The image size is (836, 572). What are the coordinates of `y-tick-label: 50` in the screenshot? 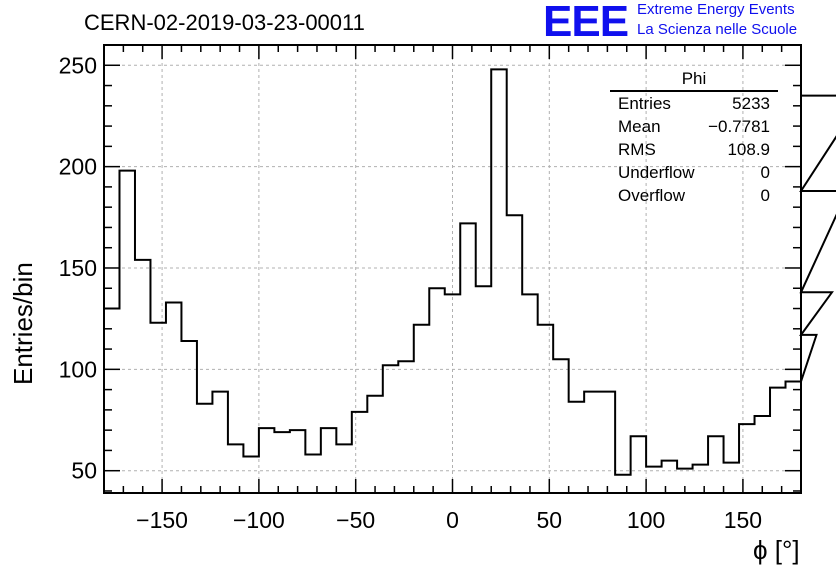 It's located at (84, 471).